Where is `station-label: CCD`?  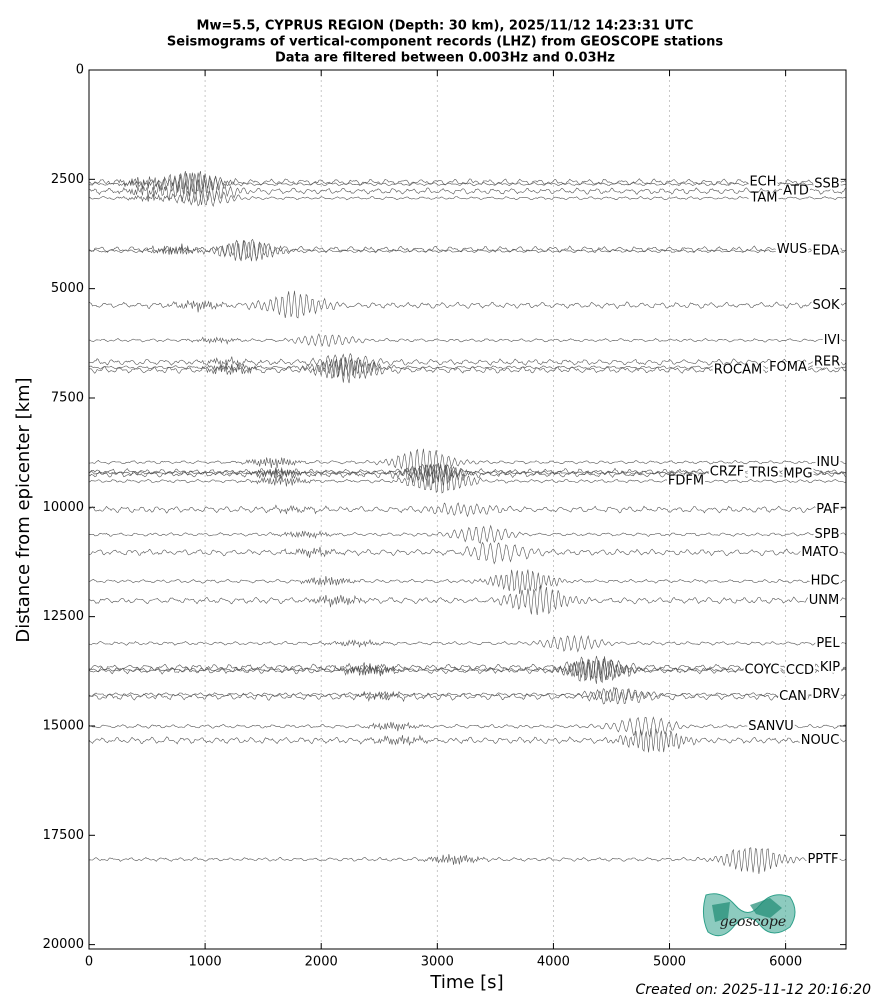 station-label: CCD is located at coordinates (800, 670).